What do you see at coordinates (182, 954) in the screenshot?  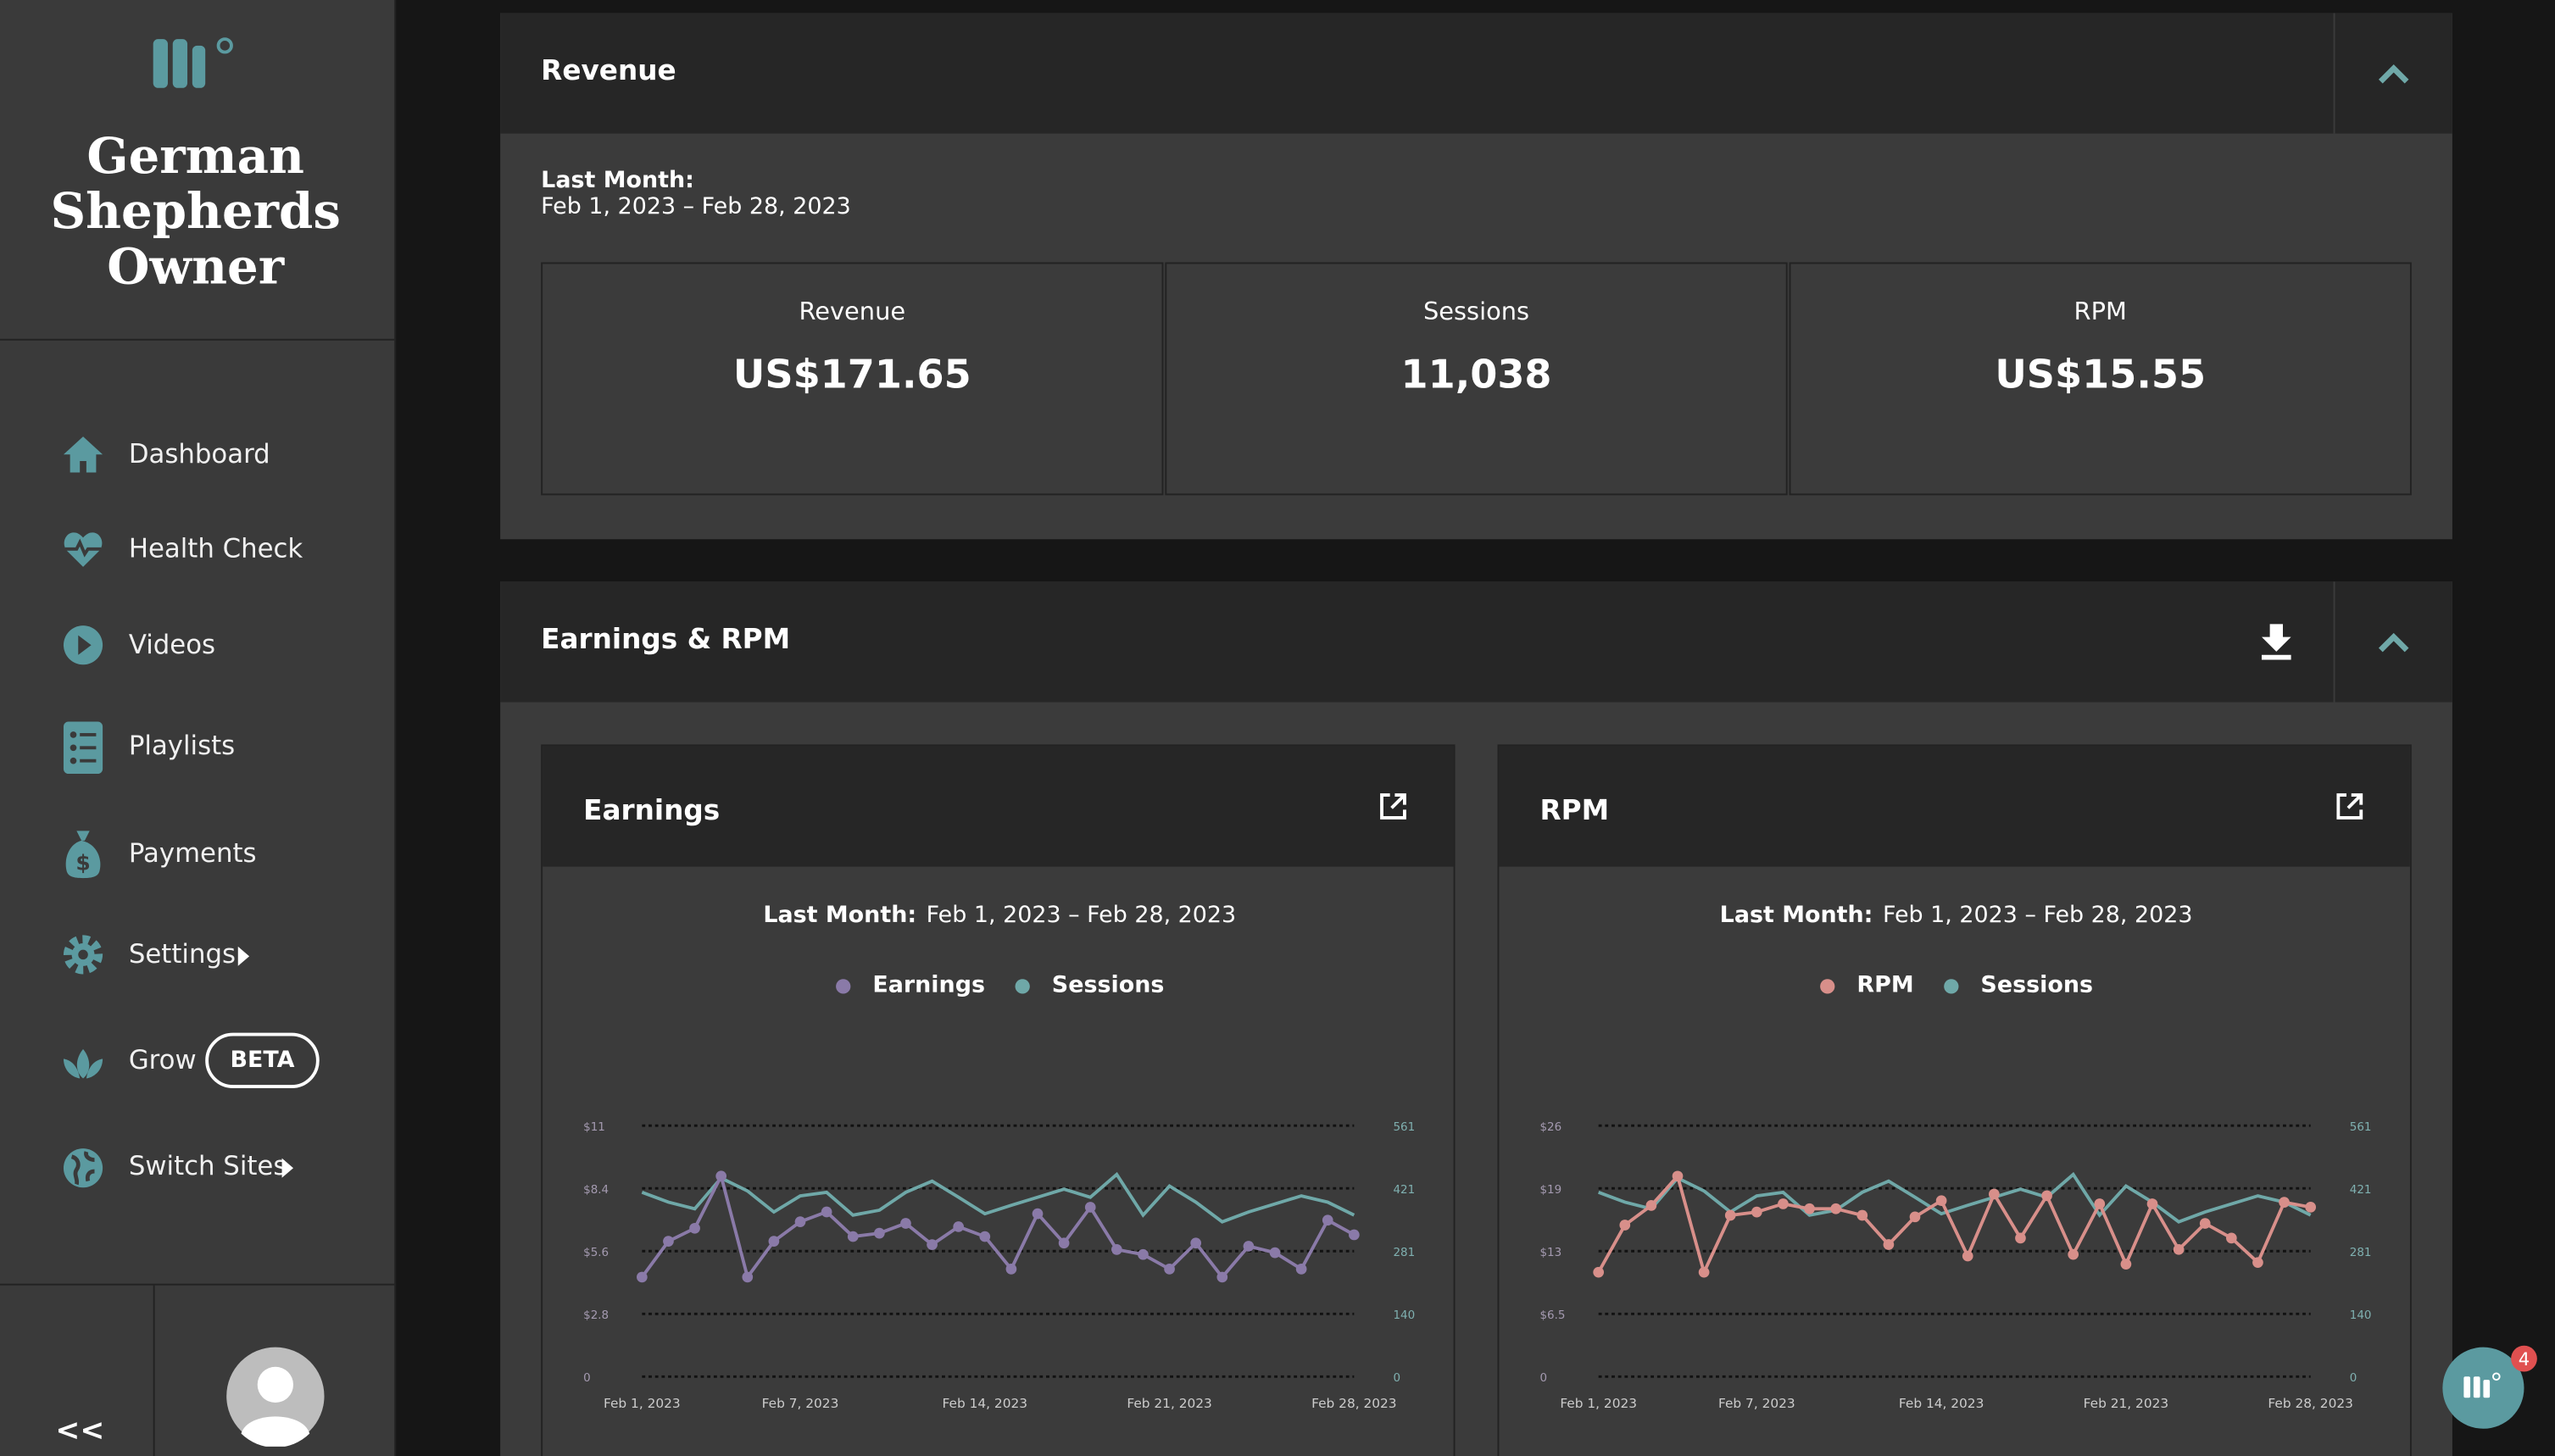 I see `nav-item: Settings` at bounding box center [182, 954].